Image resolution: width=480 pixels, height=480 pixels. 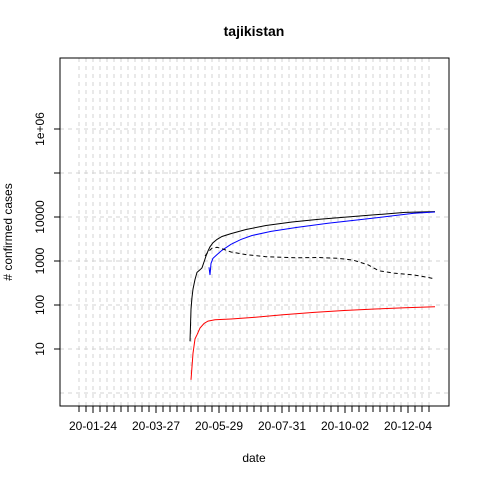 I want to click on chart-title: tajikistan, so click(x=254, y=31).